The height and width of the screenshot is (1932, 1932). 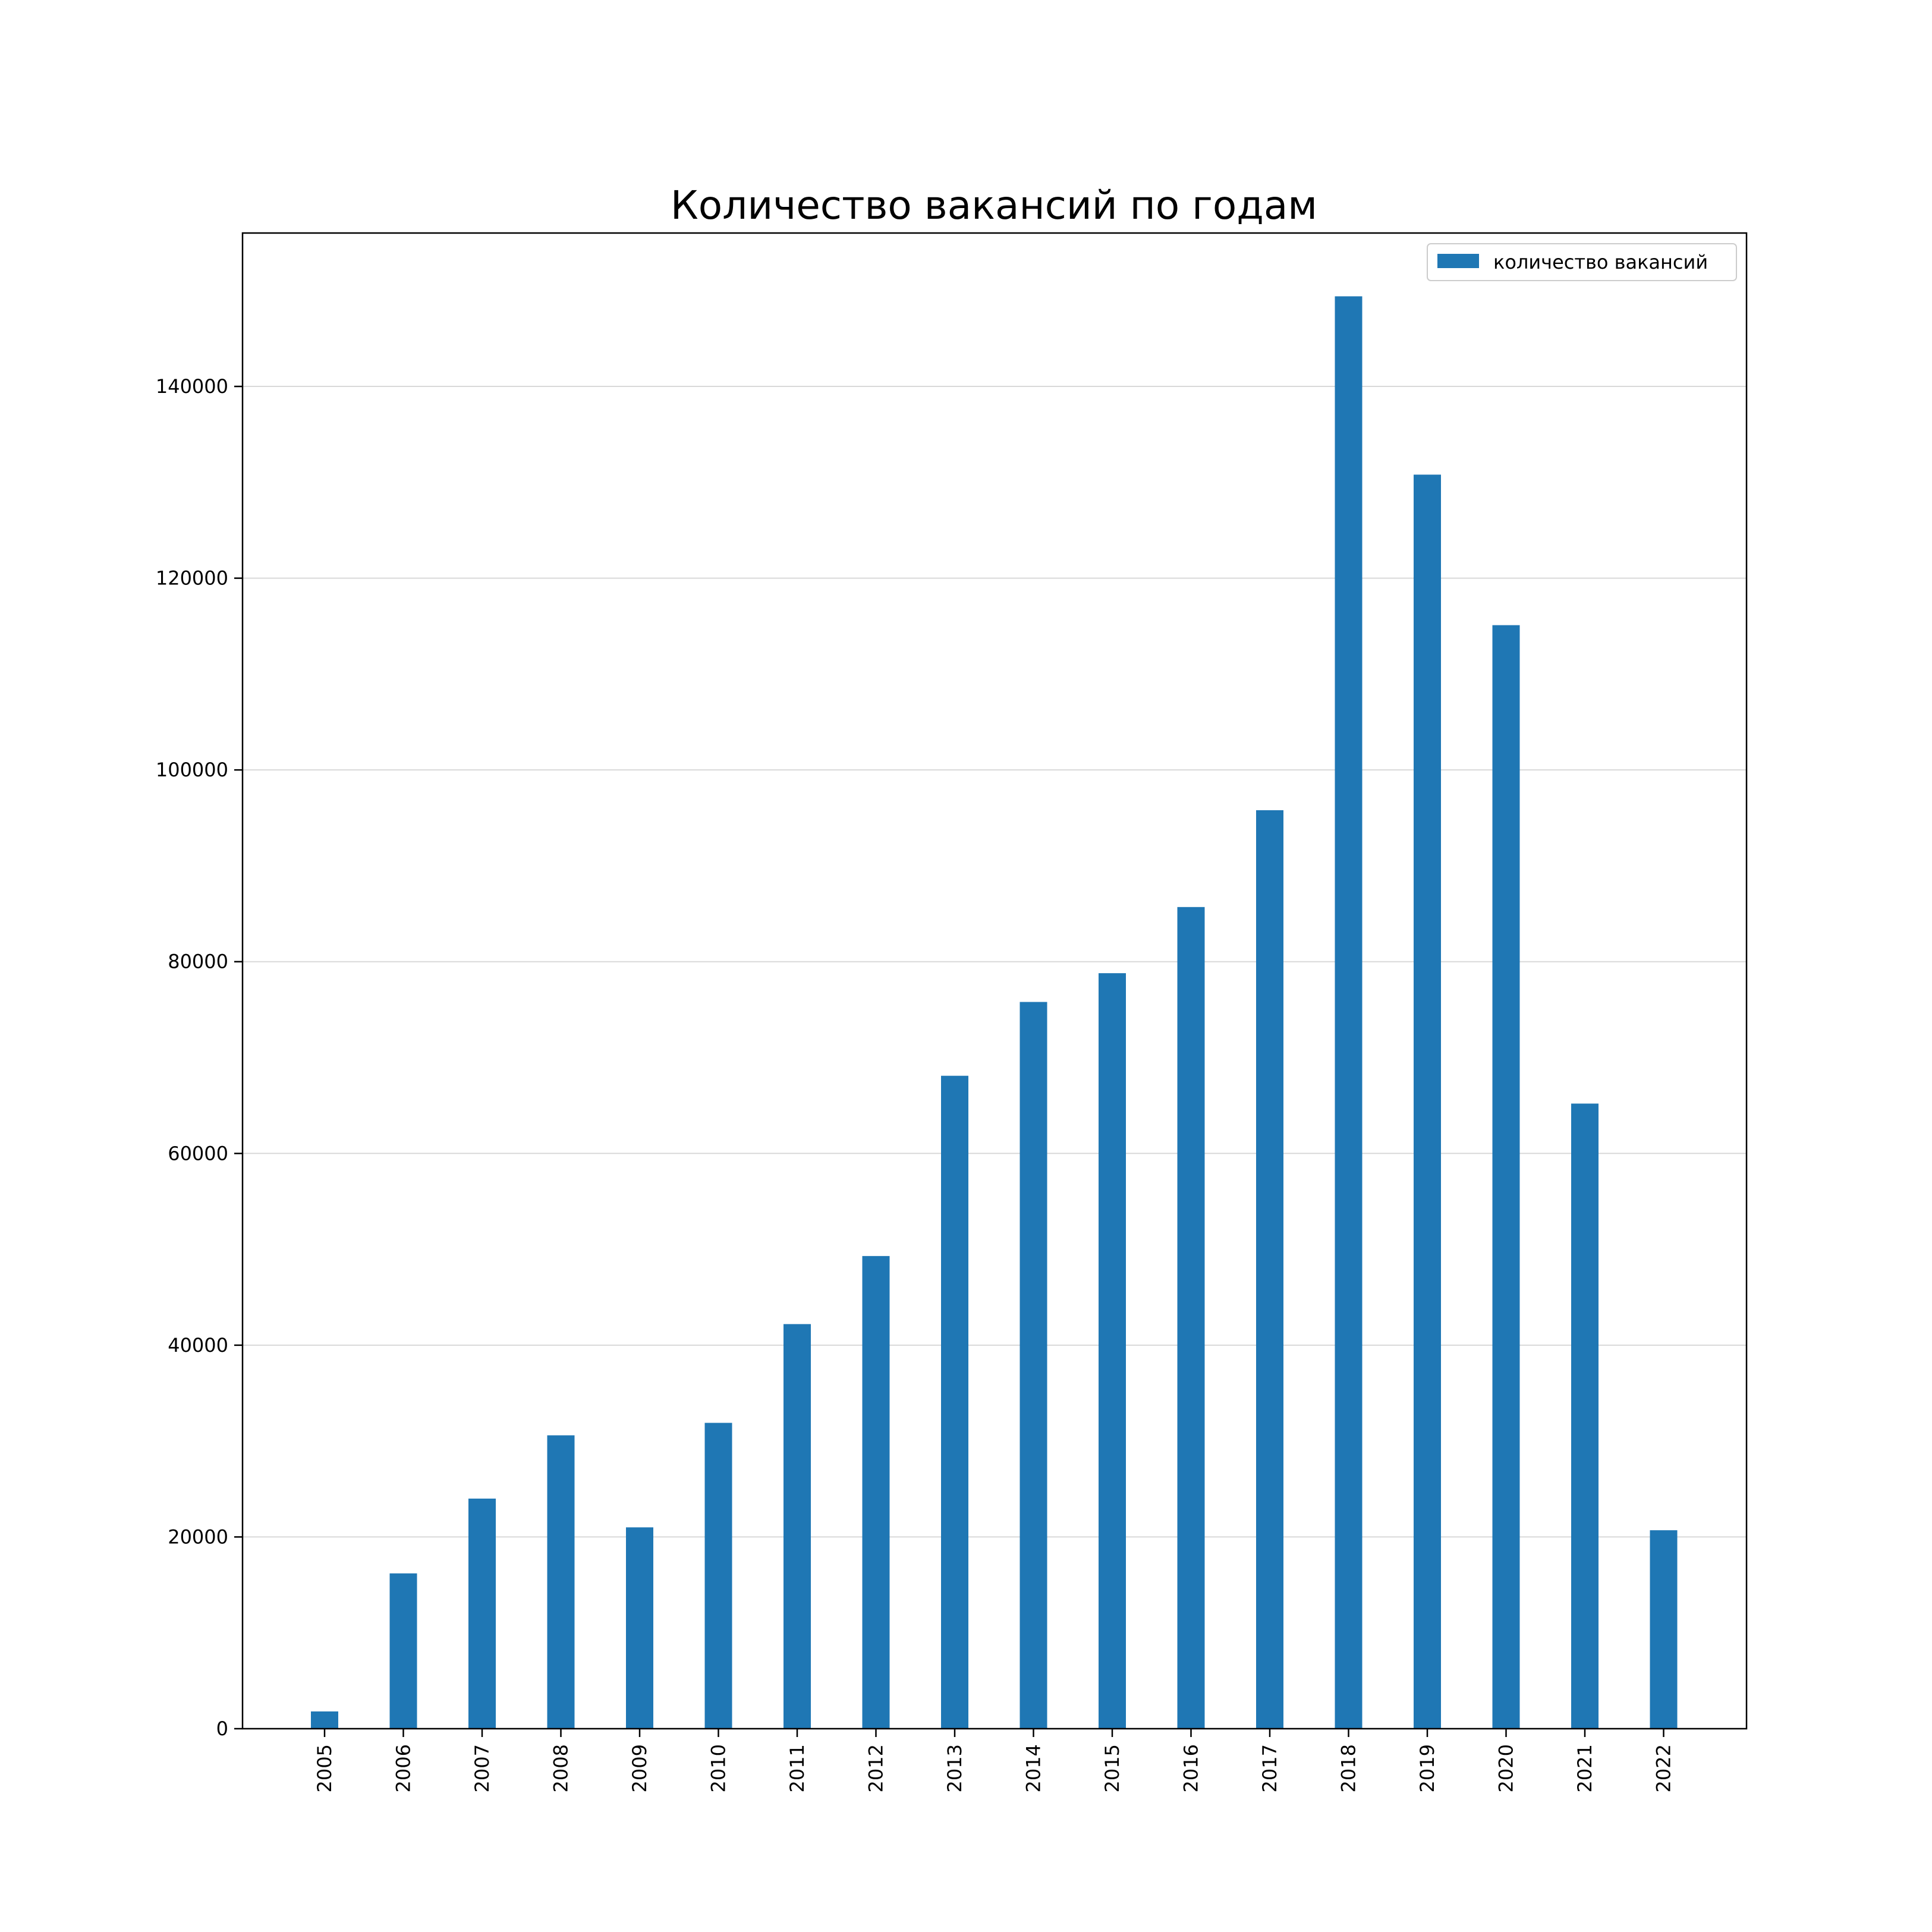 I want to click on x-tick-label: 2010, so click(x=718, y=1768).